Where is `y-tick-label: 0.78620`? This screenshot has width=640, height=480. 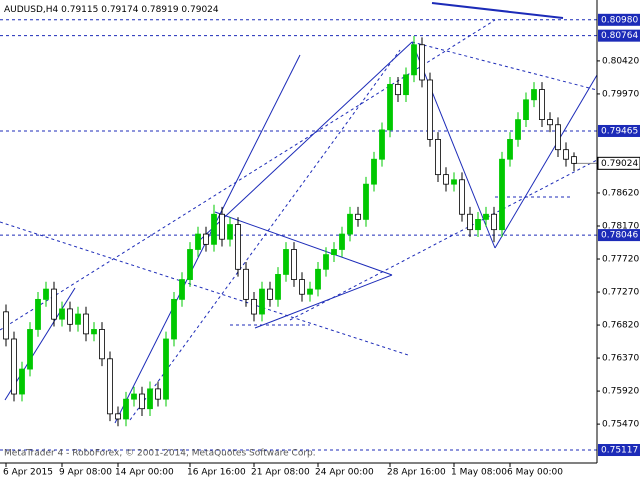 y-tick-label: 0.78620 is located at coordinates (620, 193).